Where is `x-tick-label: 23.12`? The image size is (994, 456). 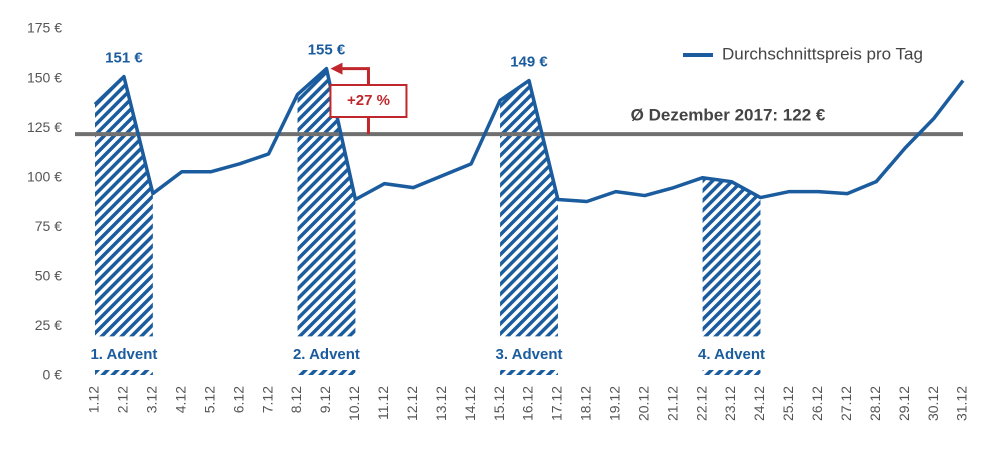
x-tick-label: 23.12 is located at coordinates (730, 403).